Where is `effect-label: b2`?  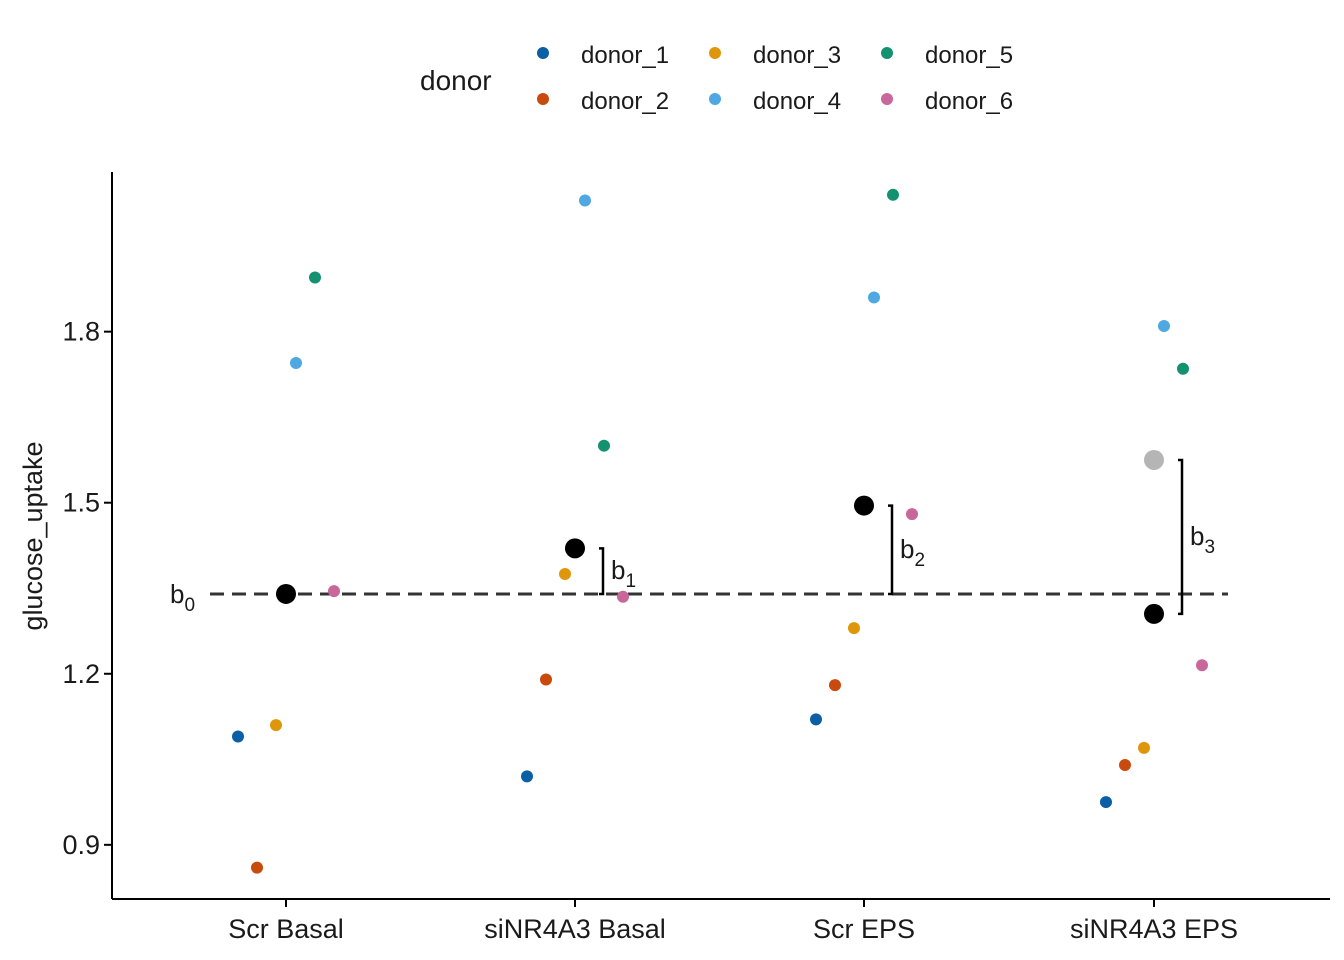 effect-label: b2 is located at coordinates (912, 552).